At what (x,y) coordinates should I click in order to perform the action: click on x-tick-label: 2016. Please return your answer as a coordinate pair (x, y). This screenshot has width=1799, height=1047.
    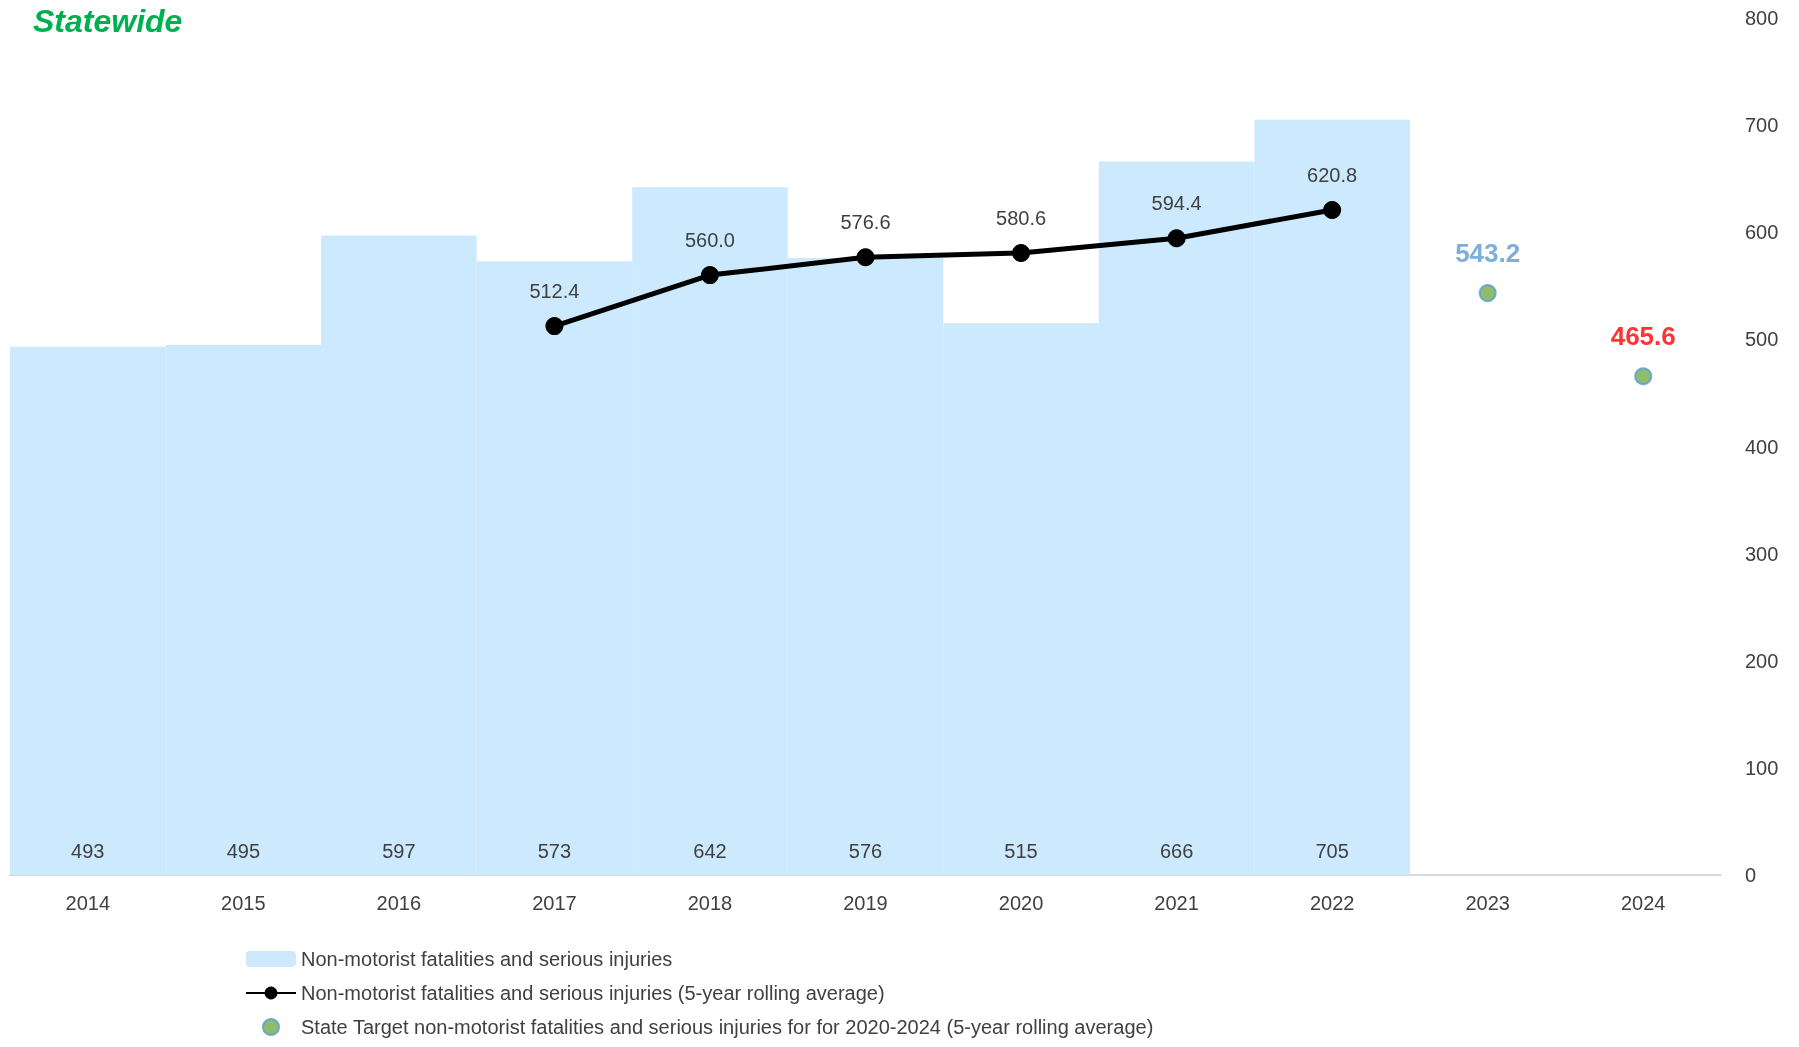
    Looking at the image, I should click on (399, 903).